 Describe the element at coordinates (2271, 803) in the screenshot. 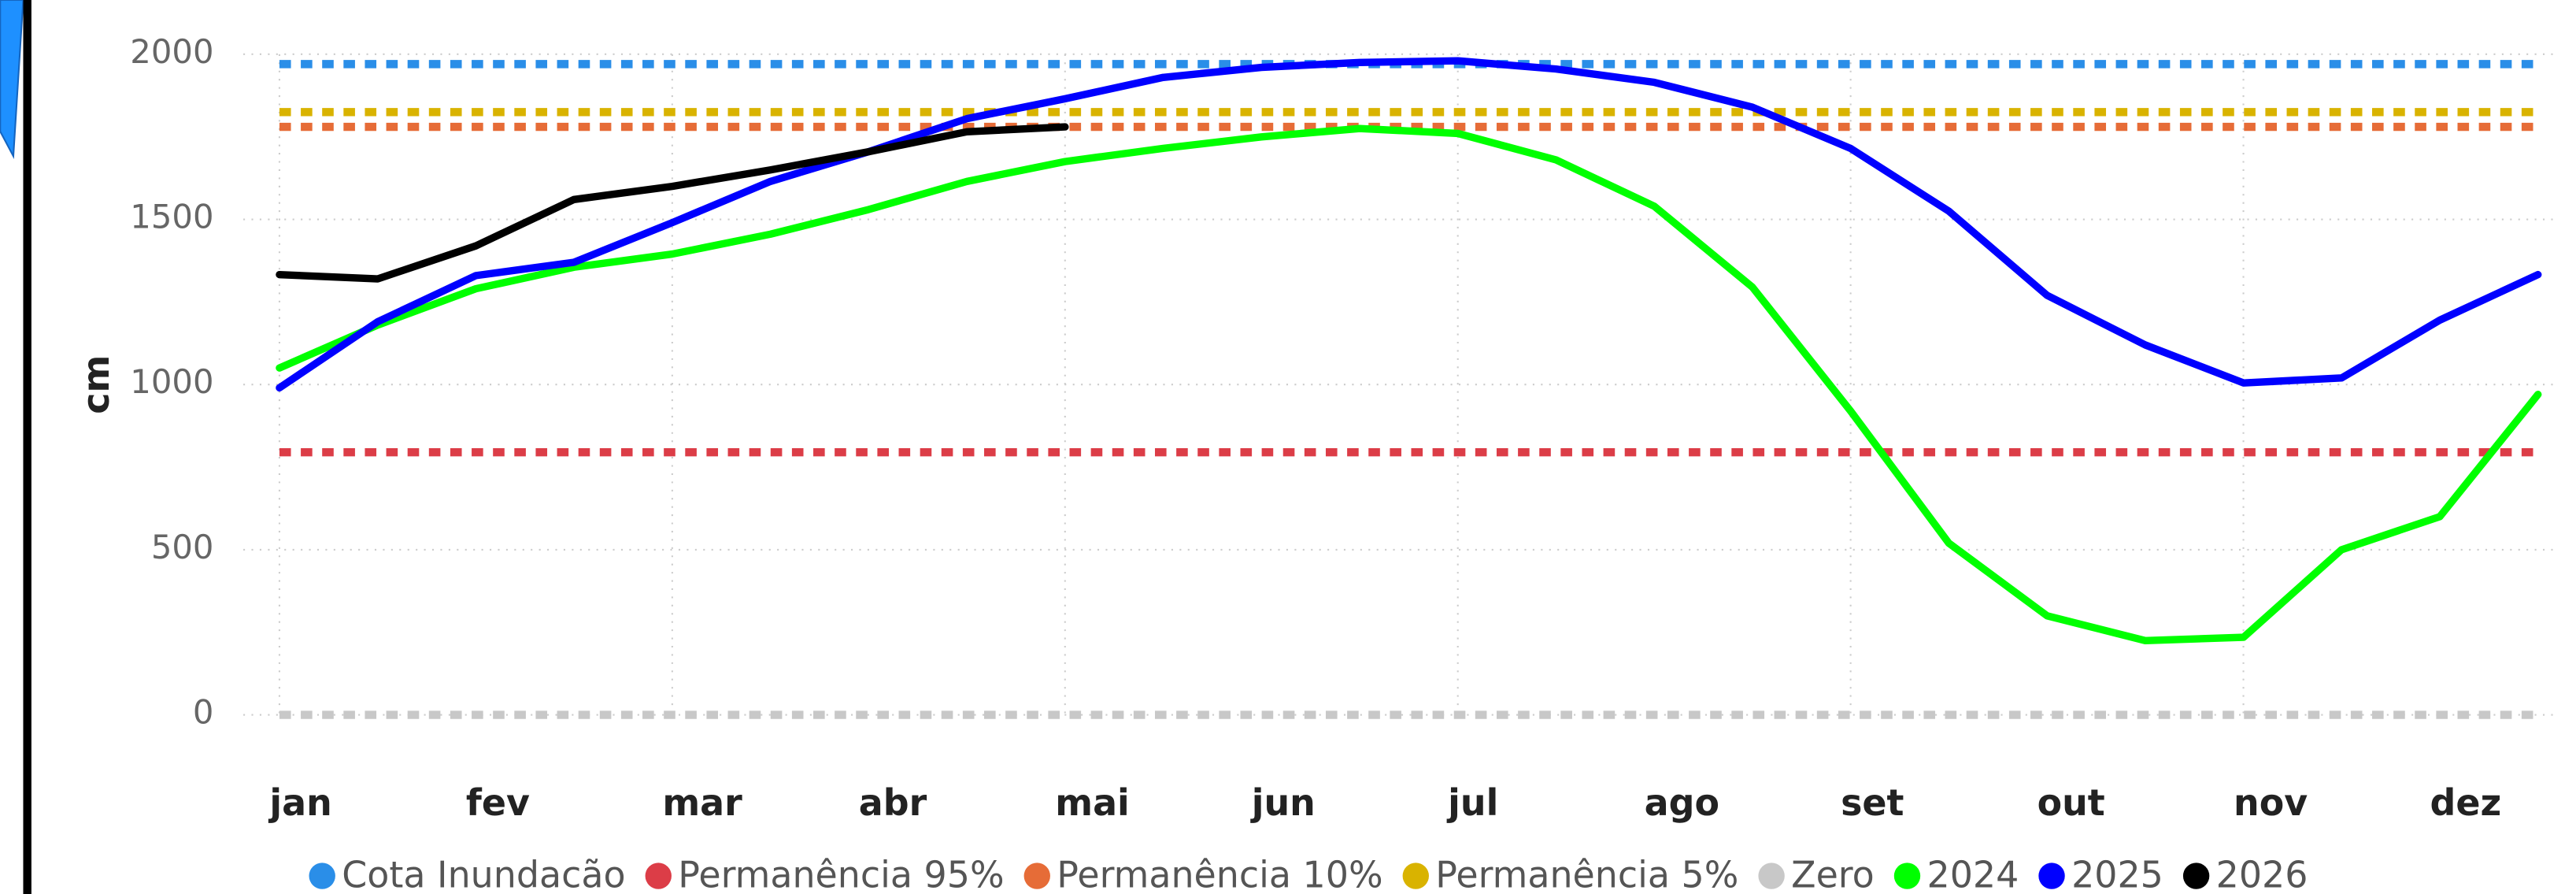

I see `x-tick-label: nov` at that location.